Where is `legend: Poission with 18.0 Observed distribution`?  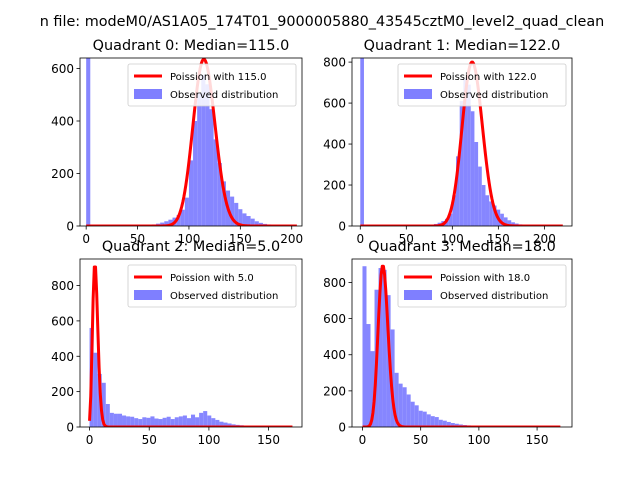 legend: Poission with 18.0 Observed distribution is located at coordinates (482, 286).